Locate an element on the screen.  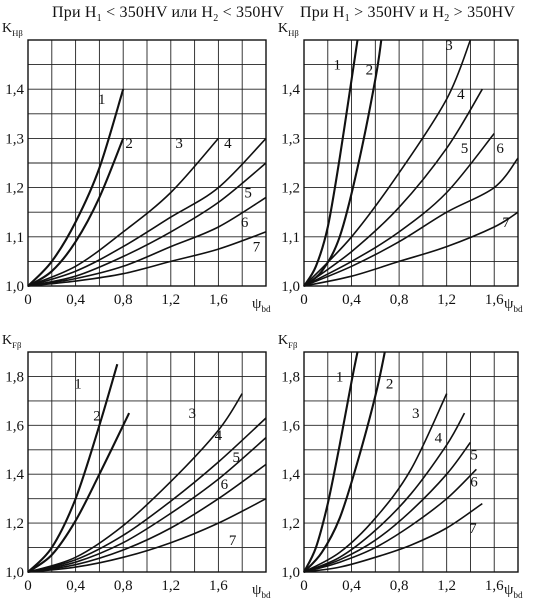
y-tick-label: 1,8 is located at coordinates (290, 377).